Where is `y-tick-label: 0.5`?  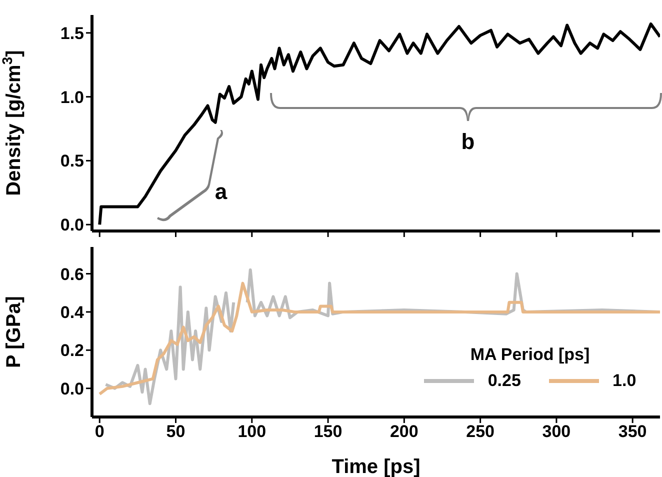 y-tick-label: 0.5 is located at coordinates (72, 161).